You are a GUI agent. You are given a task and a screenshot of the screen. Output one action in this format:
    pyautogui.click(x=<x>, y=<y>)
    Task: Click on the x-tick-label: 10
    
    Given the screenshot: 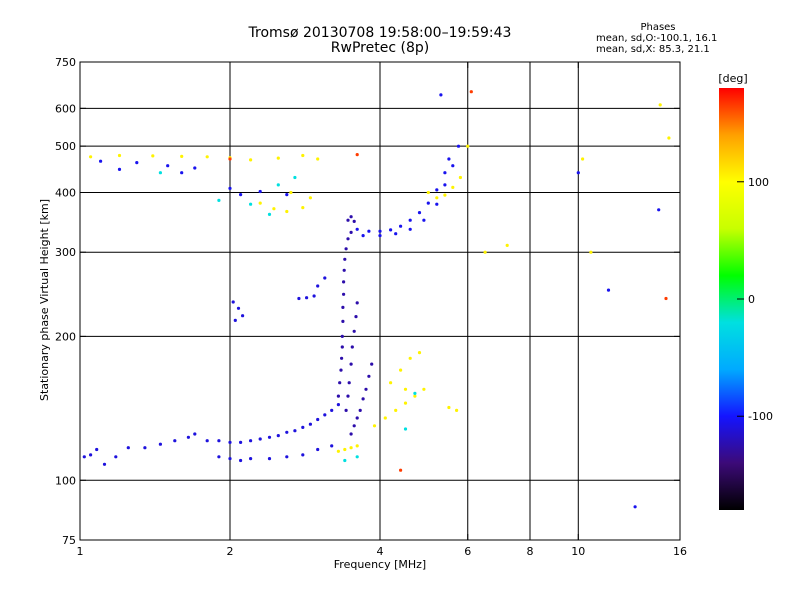 What is the action you would take?
    pyautogui.click(x=578, y=551)
    